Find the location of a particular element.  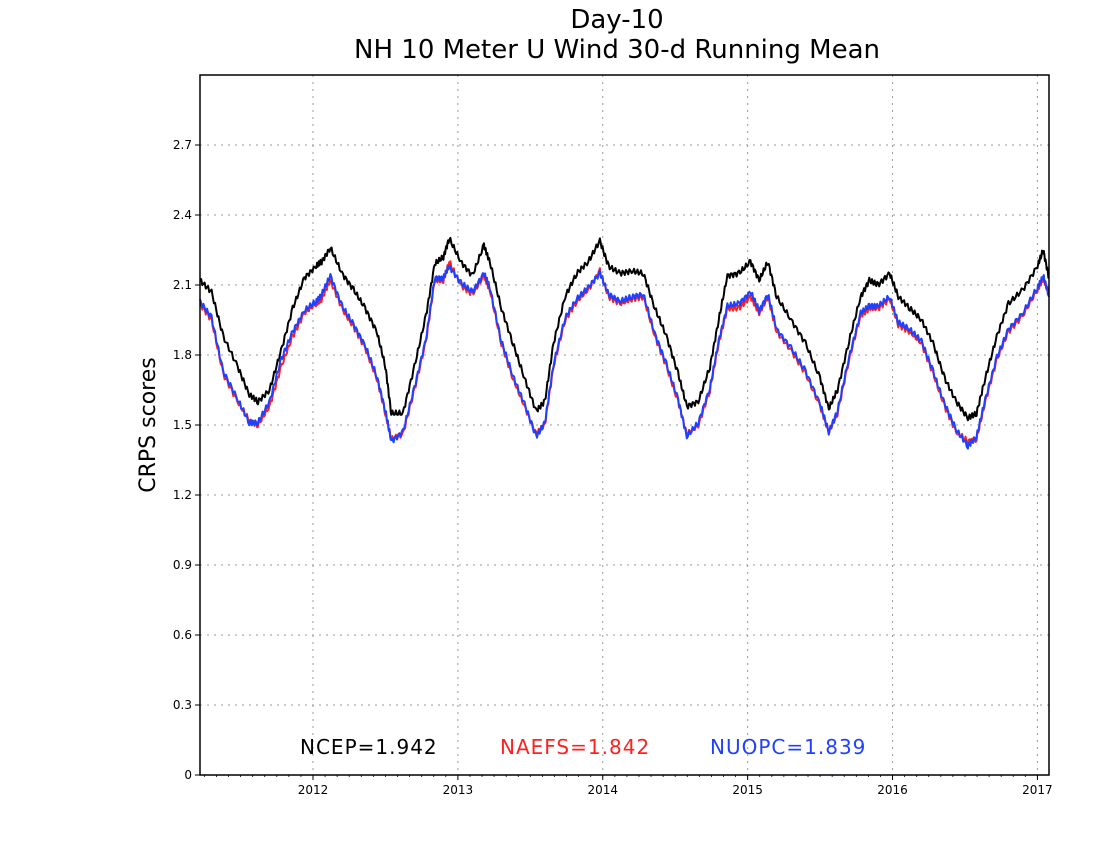

legend: NCEP=1.942 NAEFS=1.842 NUOPC=1.839 is located at coordinates (583, 747).